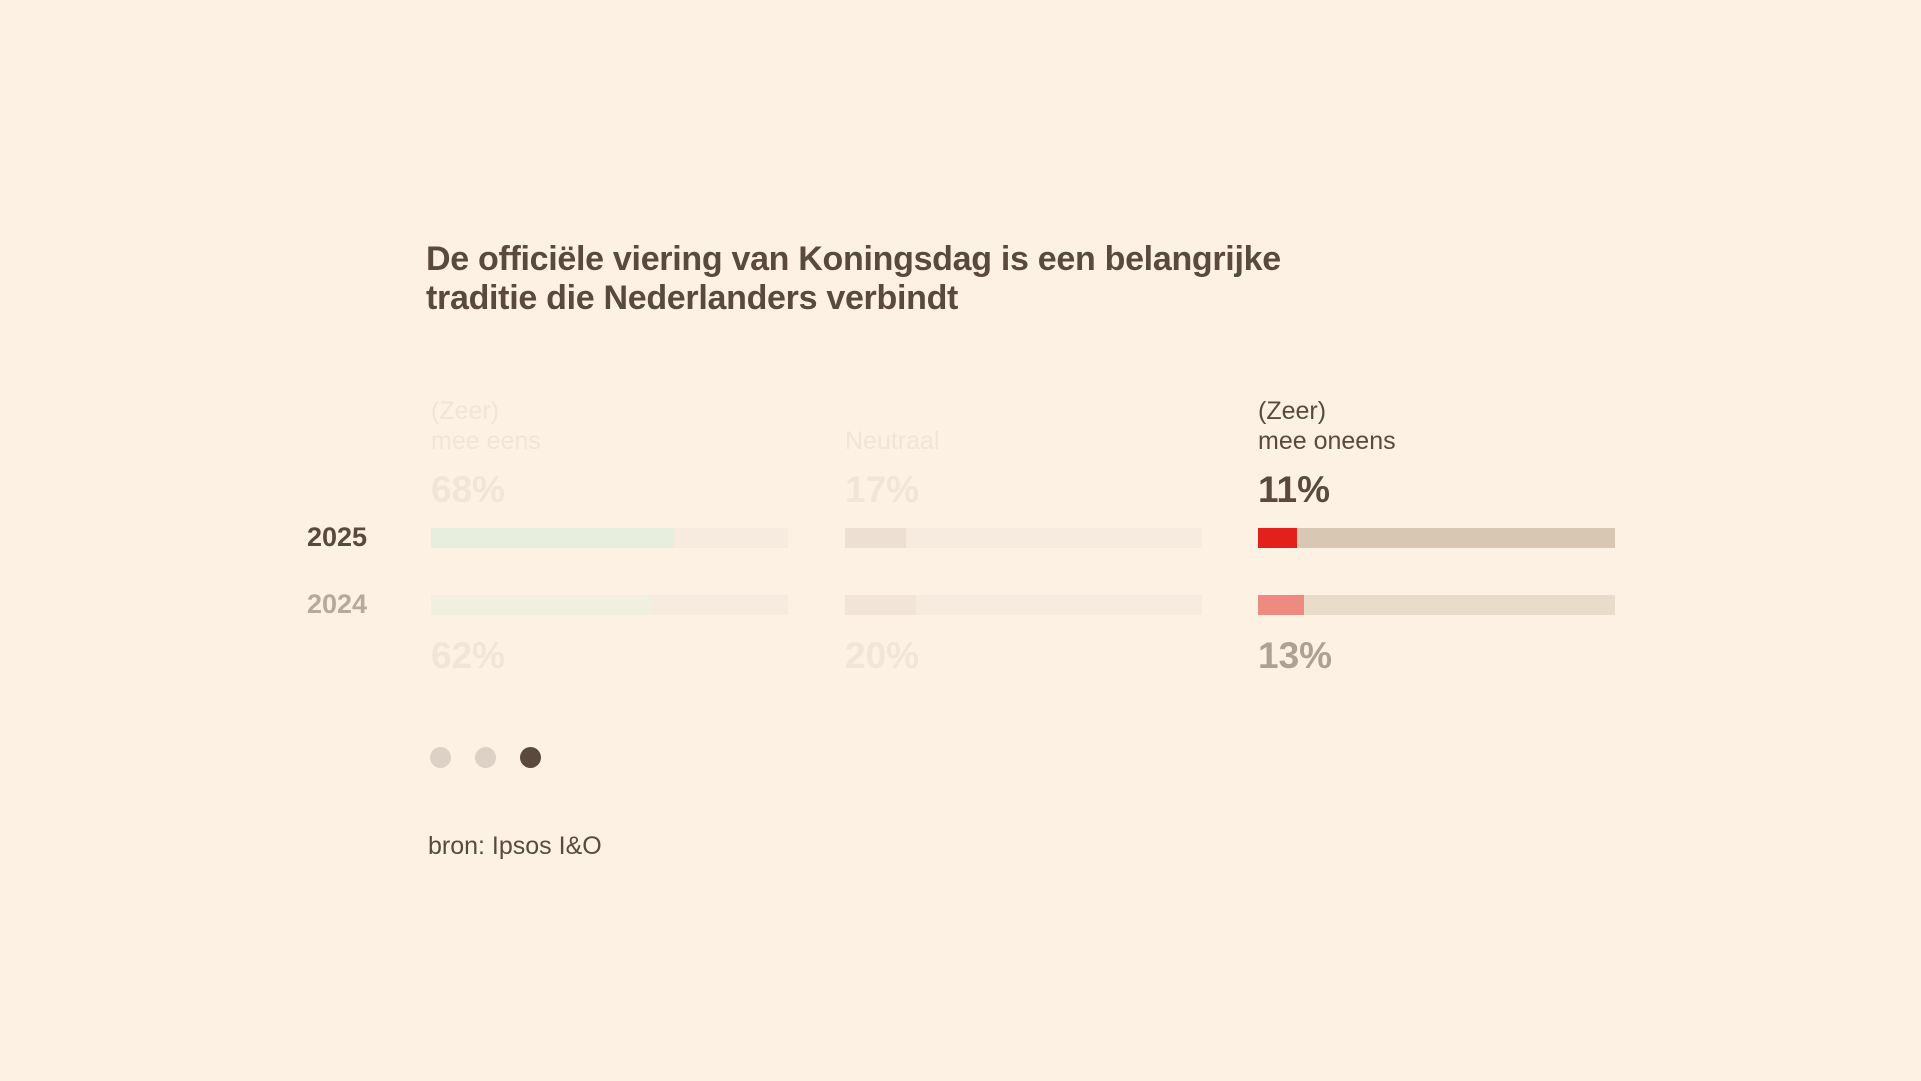 The height and width of the screenshot is (1081, 1921). I want to click on bar-track-2025-agree, so click(609, 538).